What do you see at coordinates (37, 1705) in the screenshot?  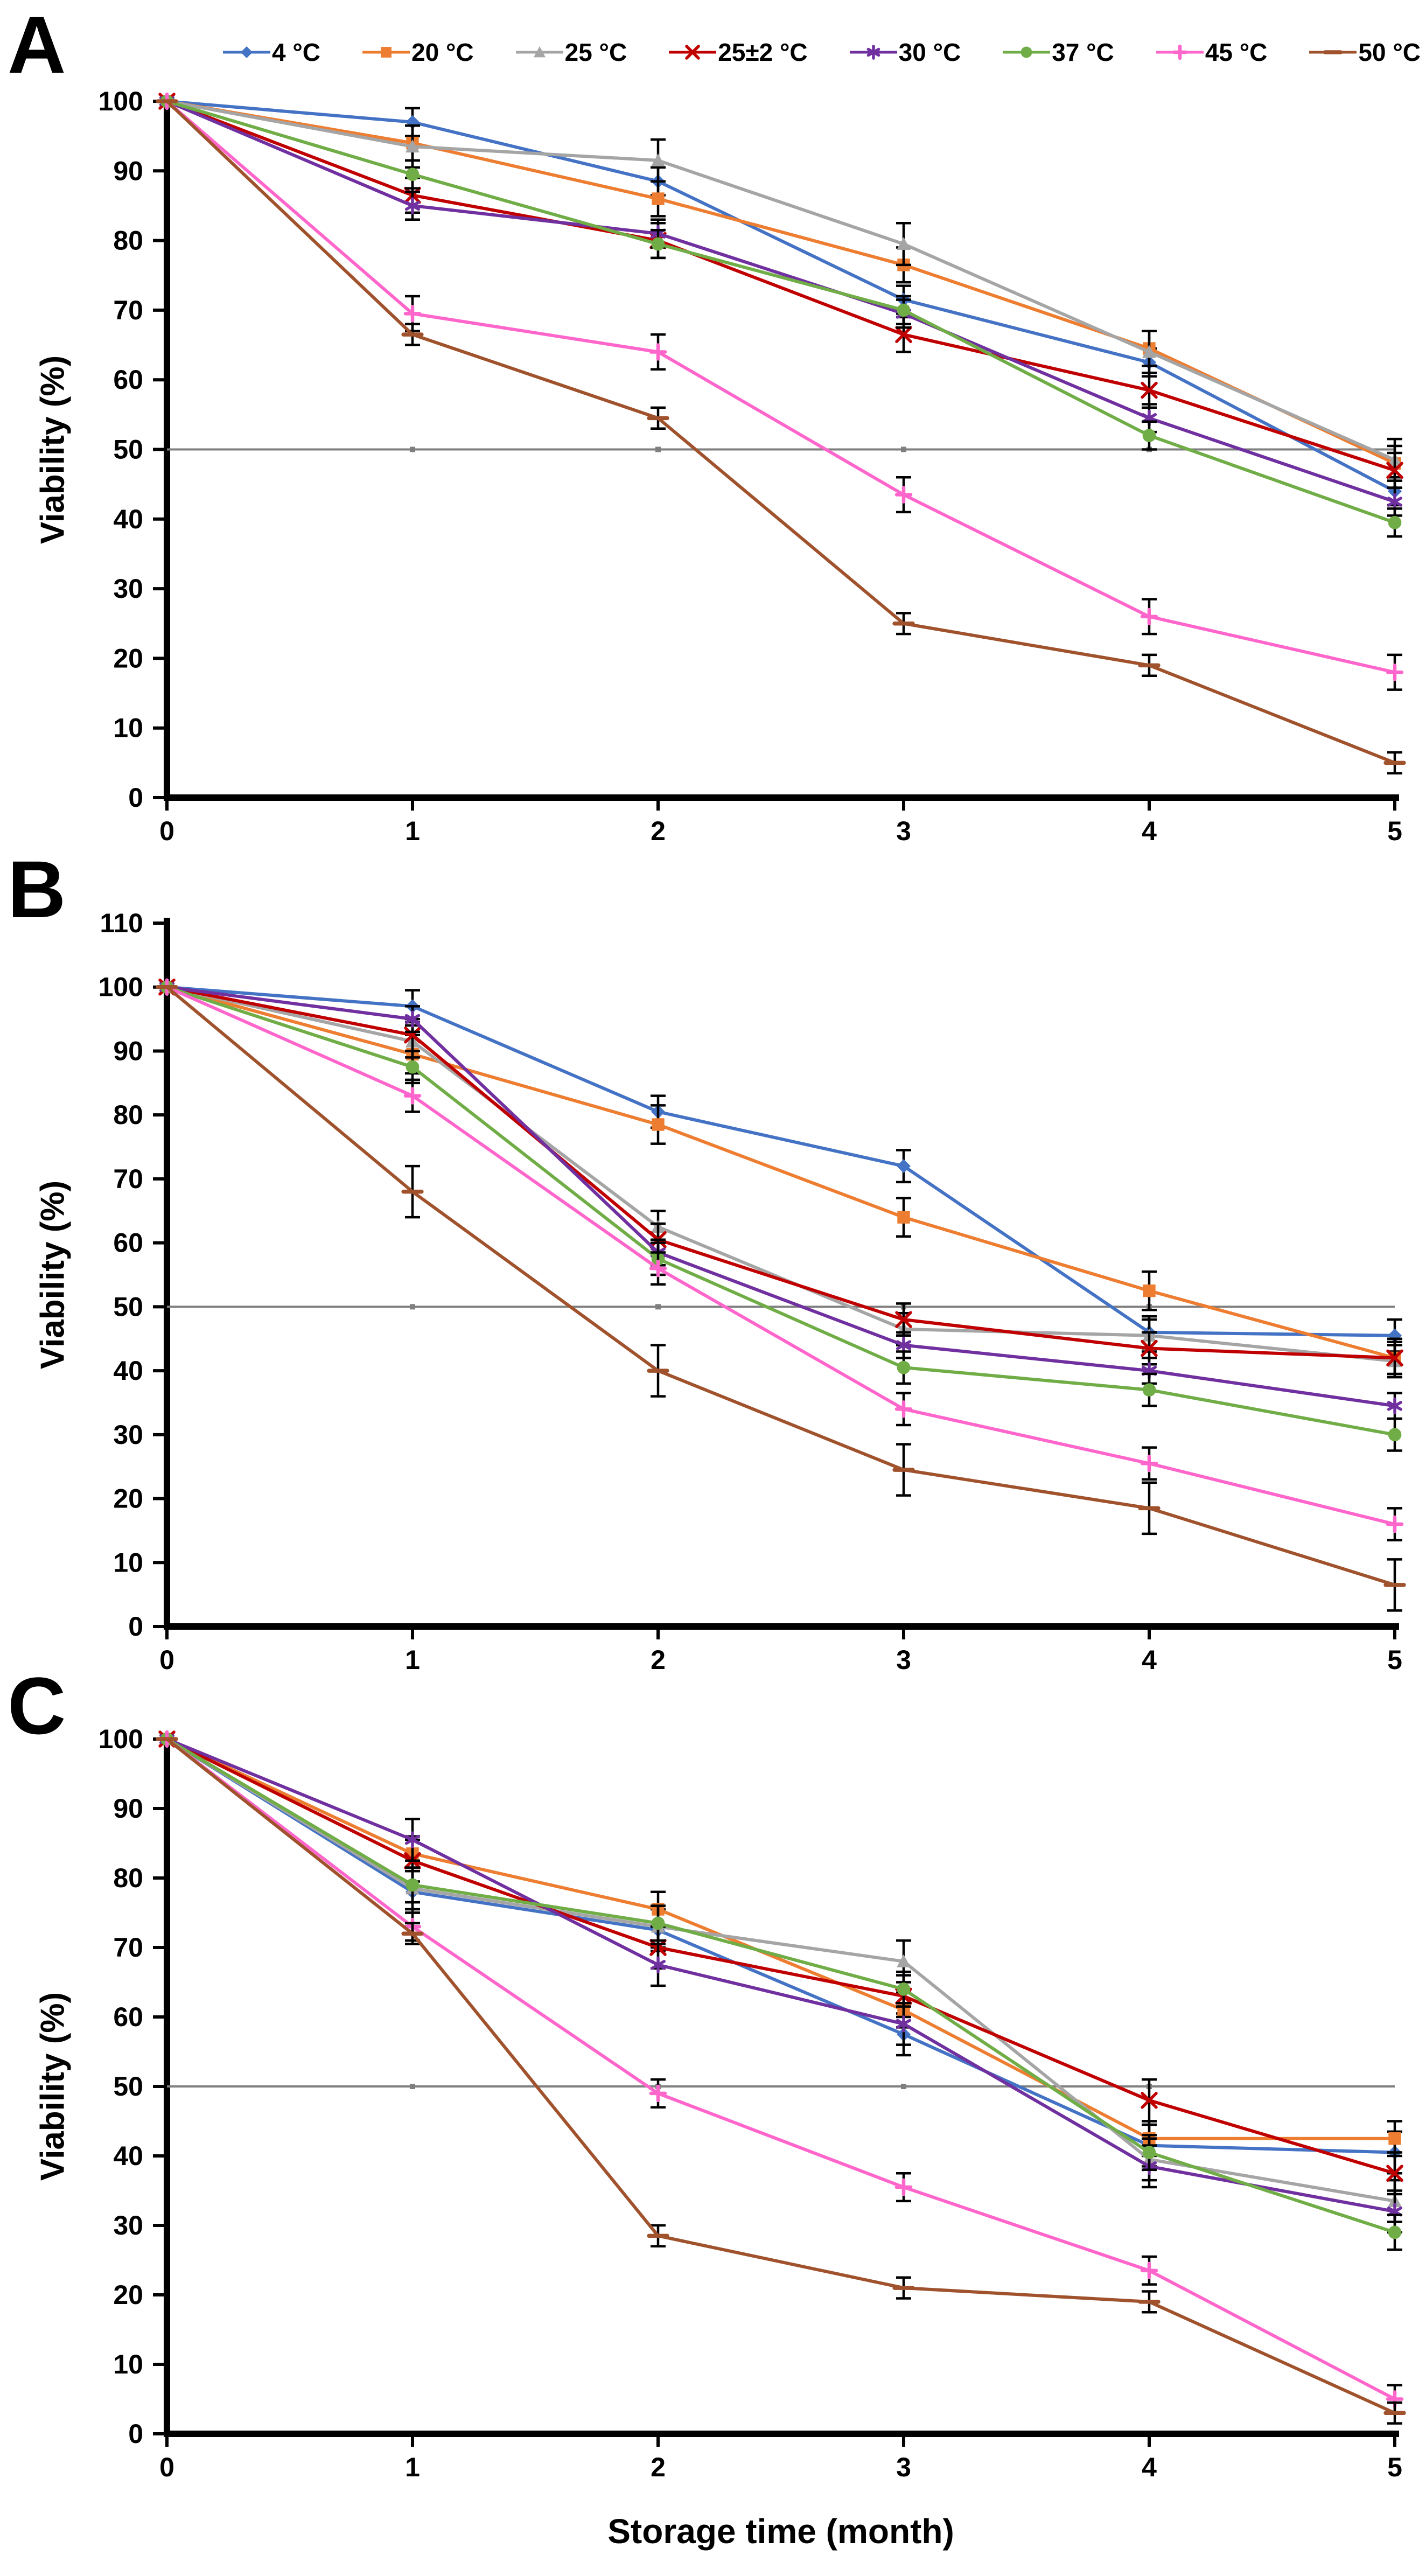 I see `panel-label-c: C` at bounding box center [37, 1705].